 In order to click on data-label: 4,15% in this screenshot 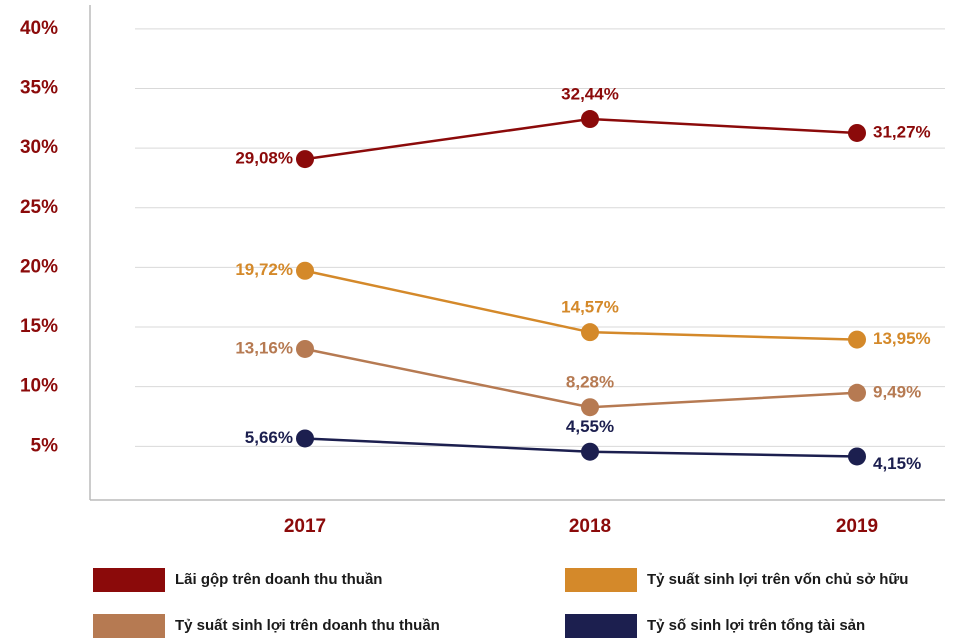, I will do `click(897, 463)`.